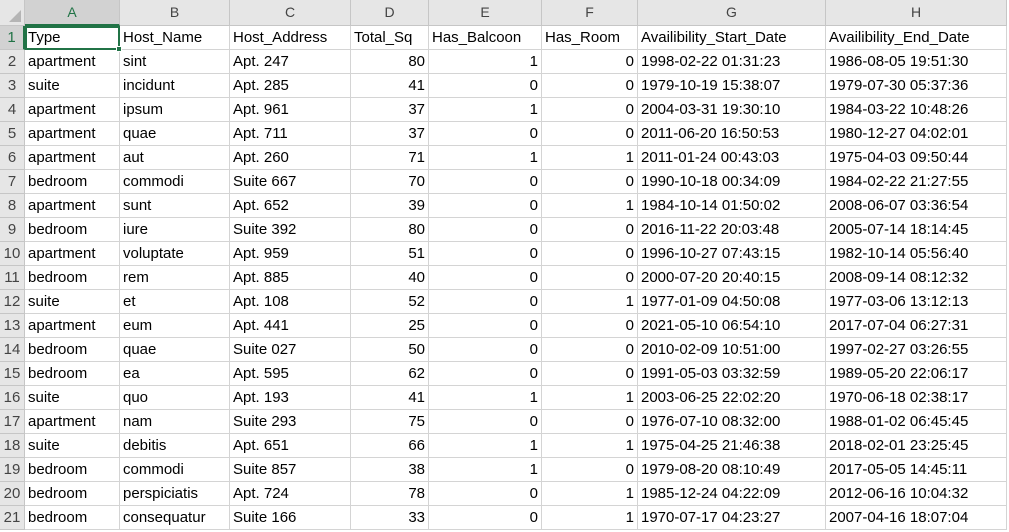  Describe the element at coordinates (12, 398) in the screenshot. I see `row-header: 16` at that location.